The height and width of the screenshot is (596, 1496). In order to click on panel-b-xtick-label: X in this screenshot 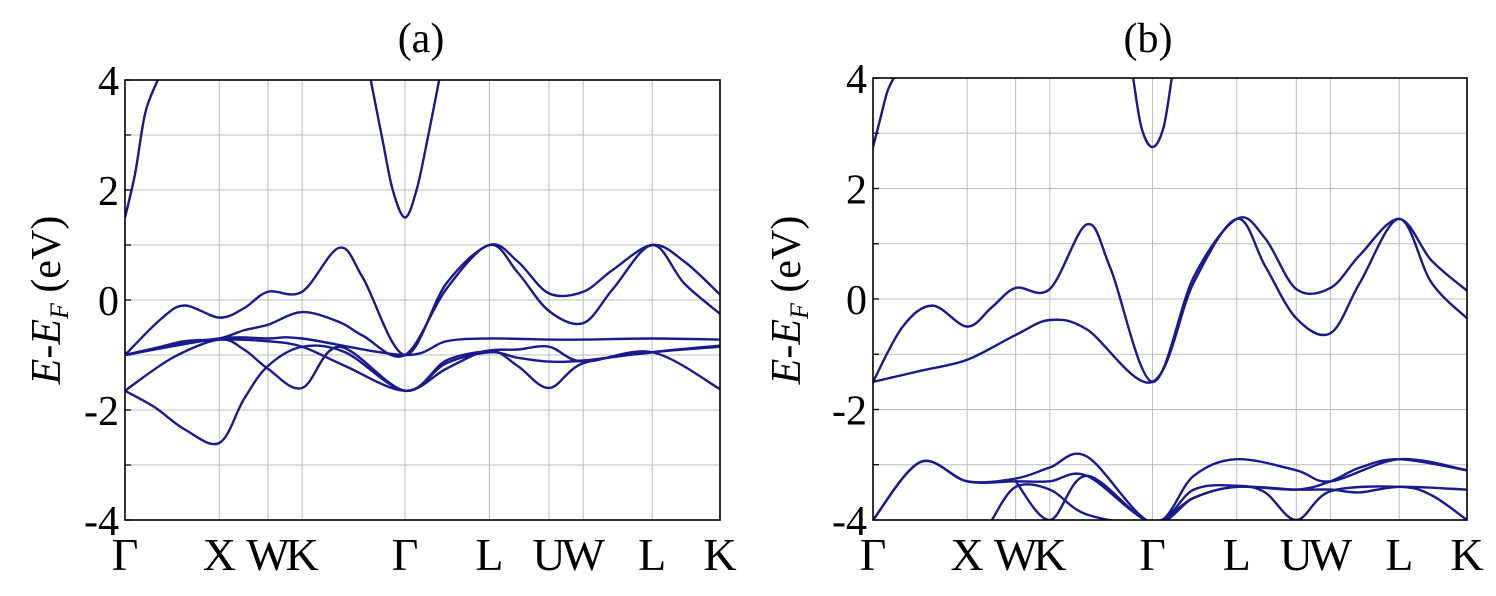, I will do `click(967, 554)`.